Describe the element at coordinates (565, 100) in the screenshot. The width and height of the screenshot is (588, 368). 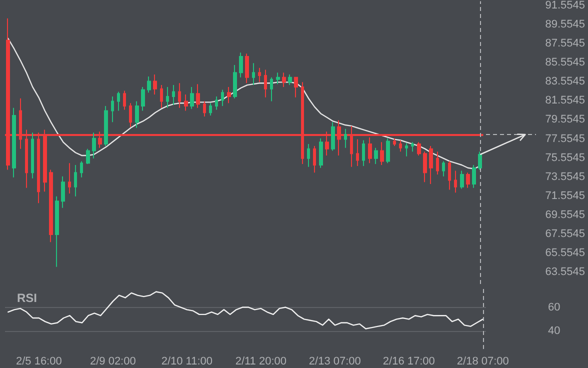
I see `y-tick-label: 81.5545` at that location.